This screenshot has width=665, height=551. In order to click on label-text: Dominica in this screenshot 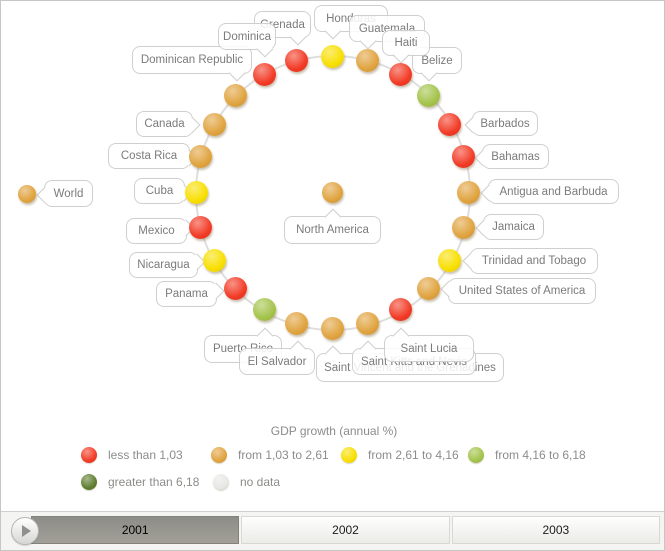, I will do `click(247, 36)`.